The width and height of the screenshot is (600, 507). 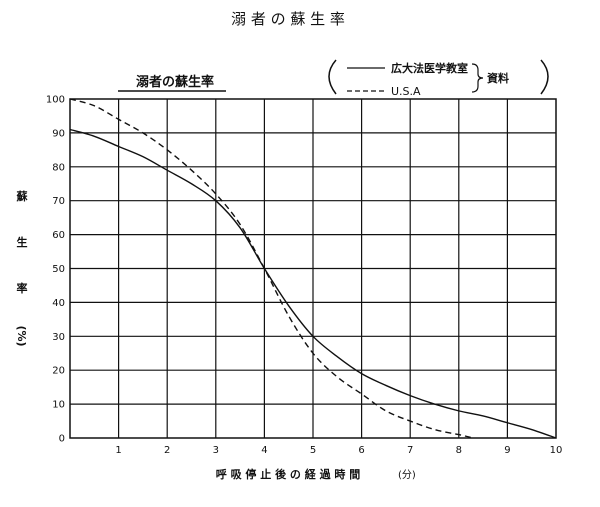 I want to click on y-tick-label: 70, so click(x=58, y=201).